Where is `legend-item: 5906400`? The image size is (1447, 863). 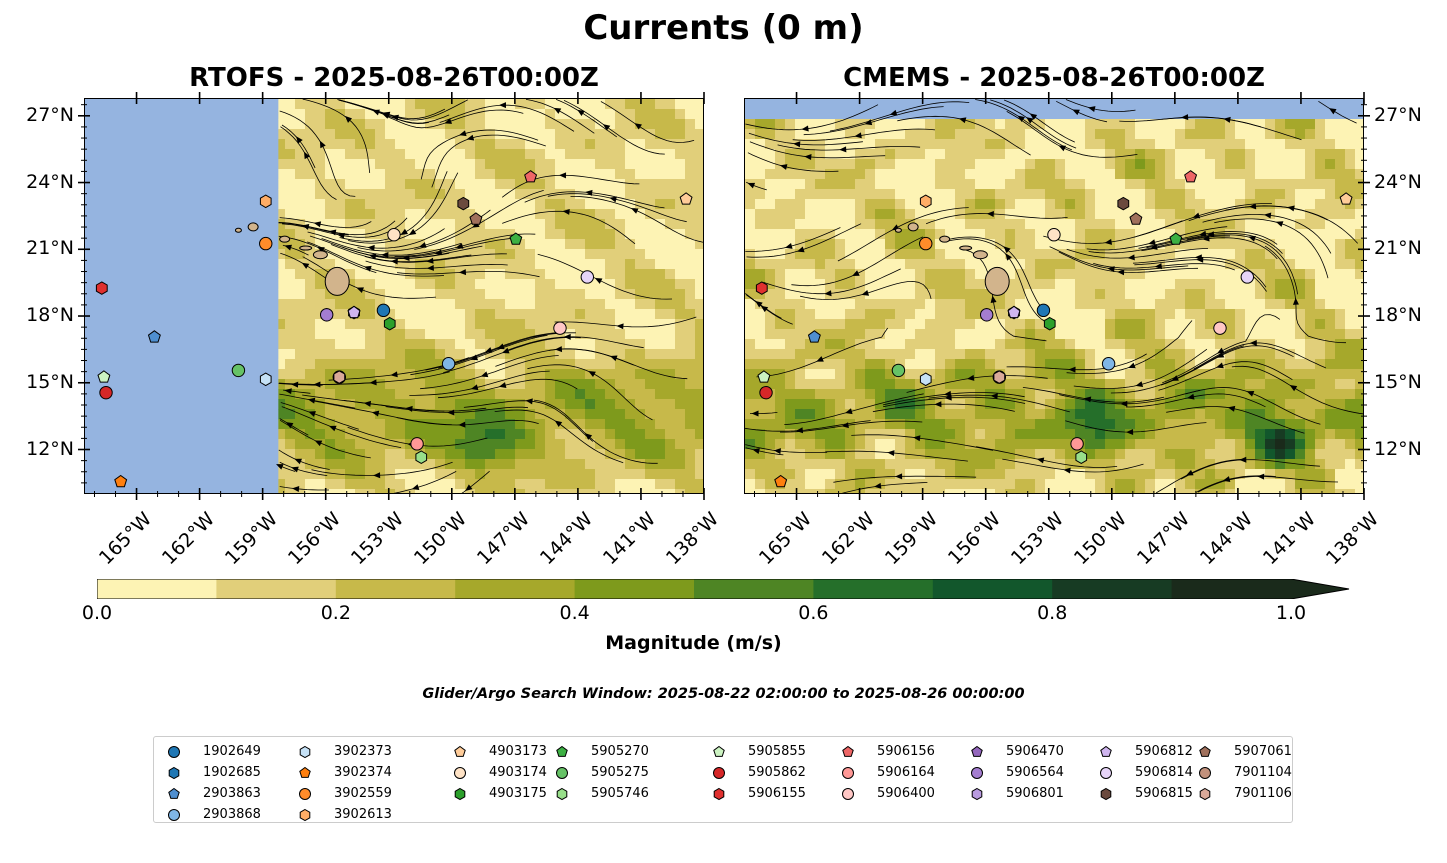
legend-item: 5906400 is located at coordinates (886, 793).